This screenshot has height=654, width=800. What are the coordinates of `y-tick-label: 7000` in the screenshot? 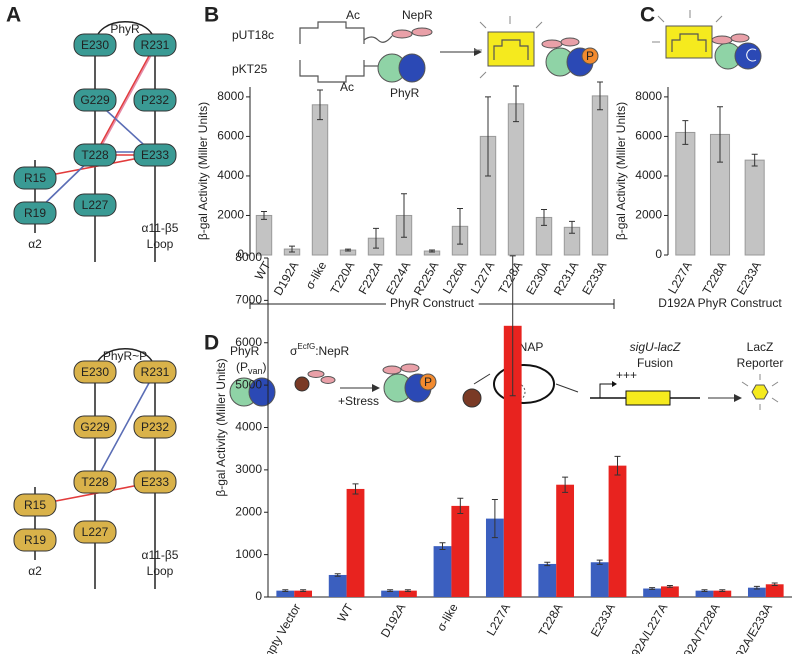 It's located at (248, 300).